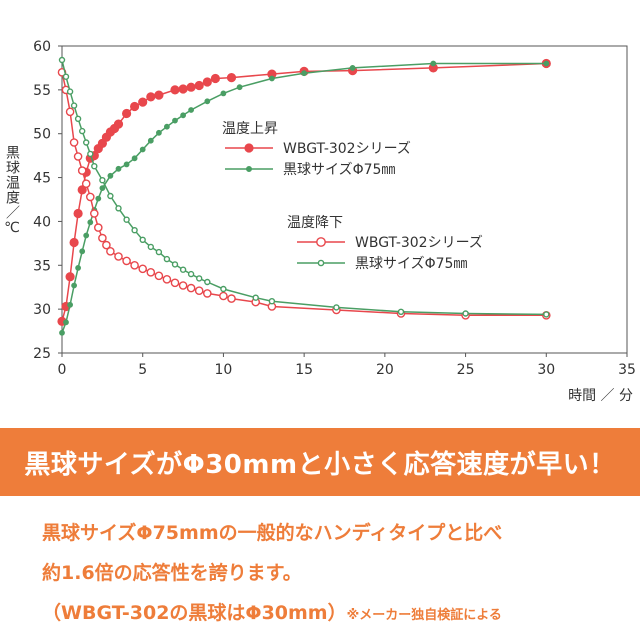 The image size is (640, 640). I want to click on y-tick-label: 60, so click(42, 47).